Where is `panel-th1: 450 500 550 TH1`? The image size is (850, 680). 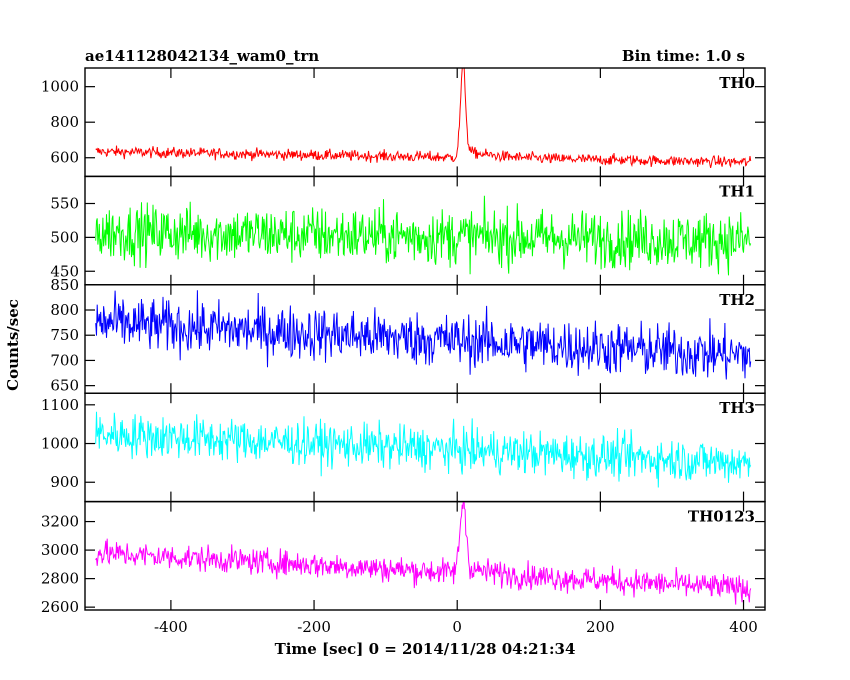
panel-th1: 450 500 550 TH1 is located at coordinates (408, 230).